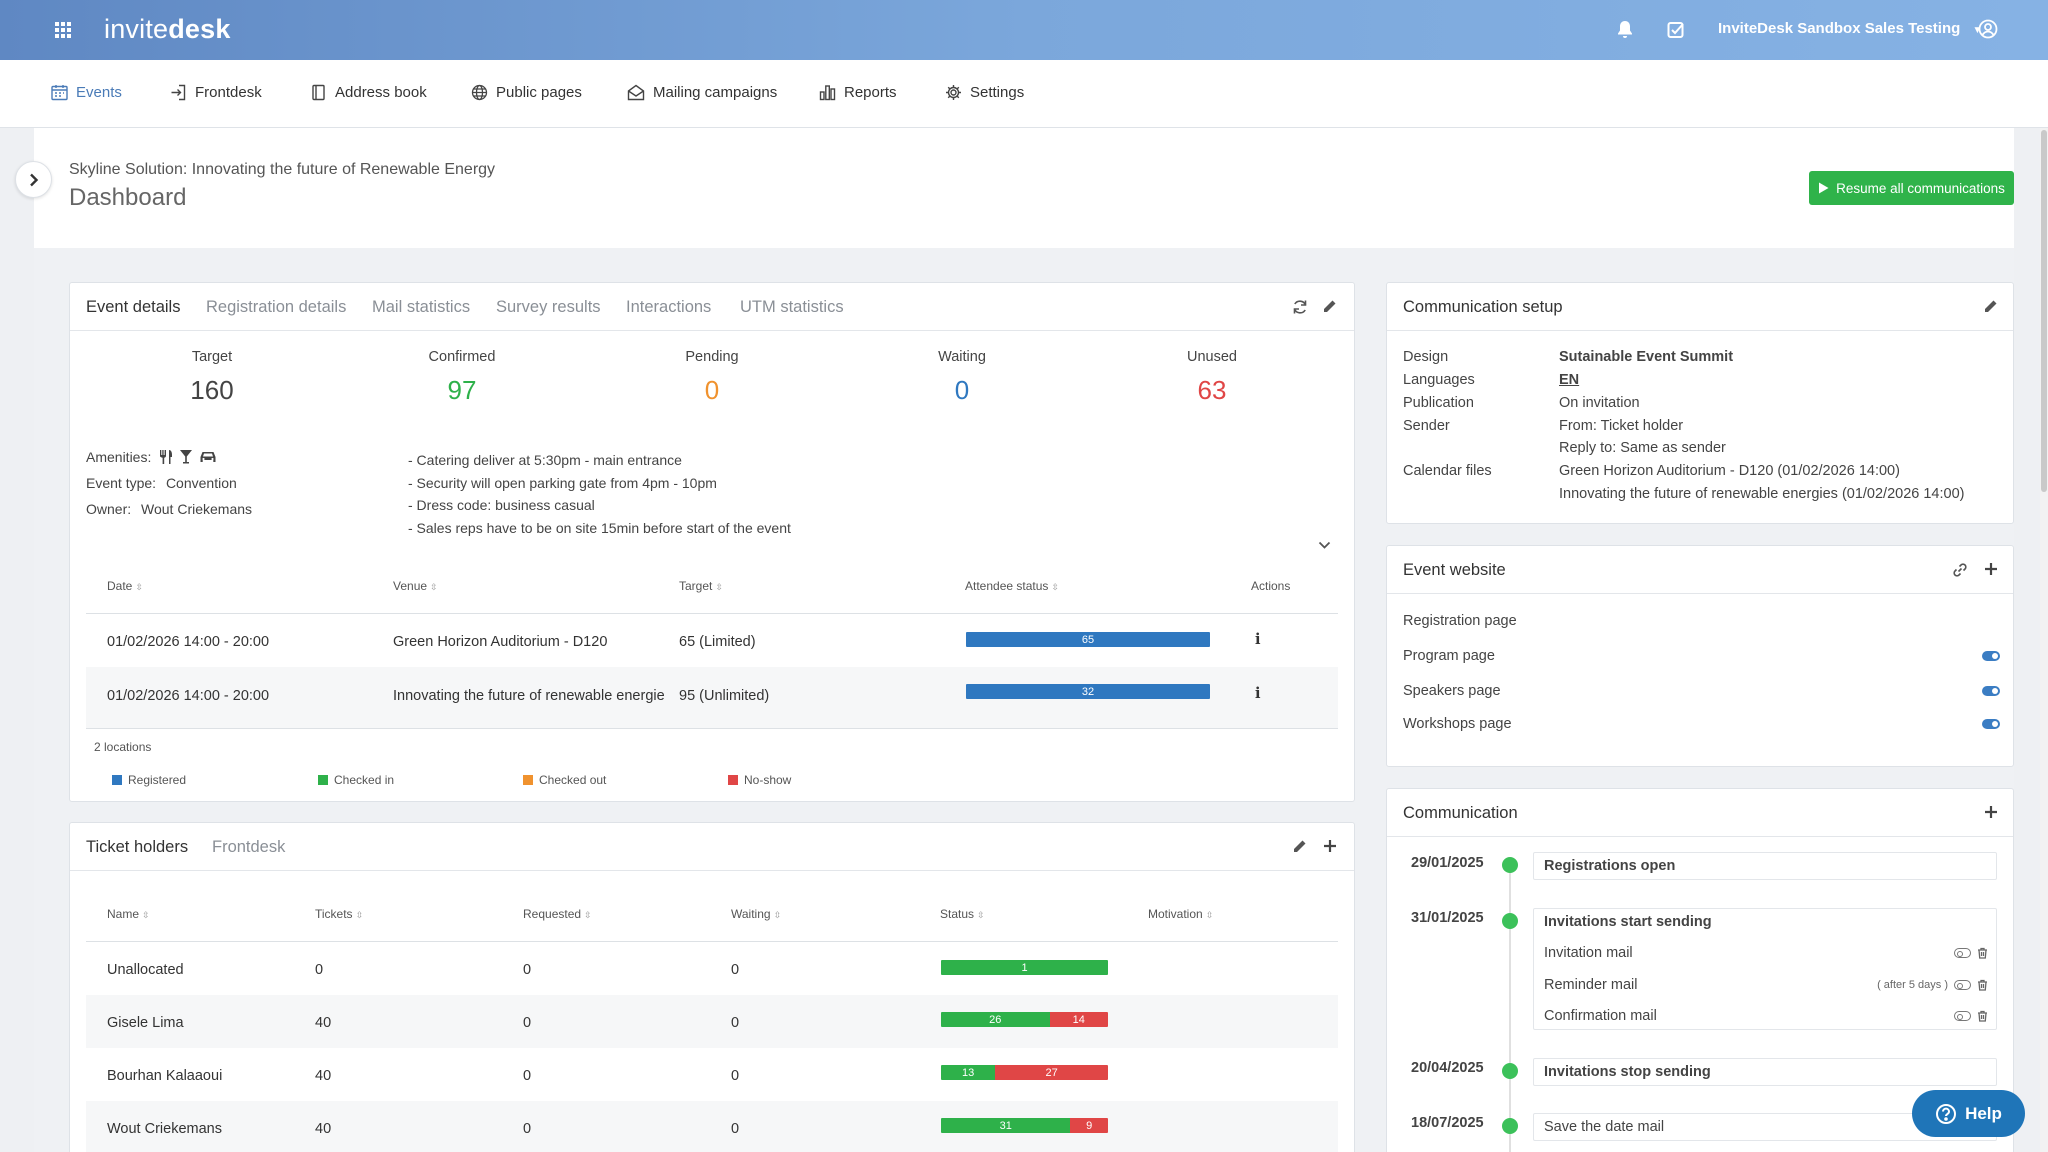  What do you see at coordinates (539, 92) in the screenshot?
I see `nav-public-pages-label: Public pages` at bounding box center [539, 92].